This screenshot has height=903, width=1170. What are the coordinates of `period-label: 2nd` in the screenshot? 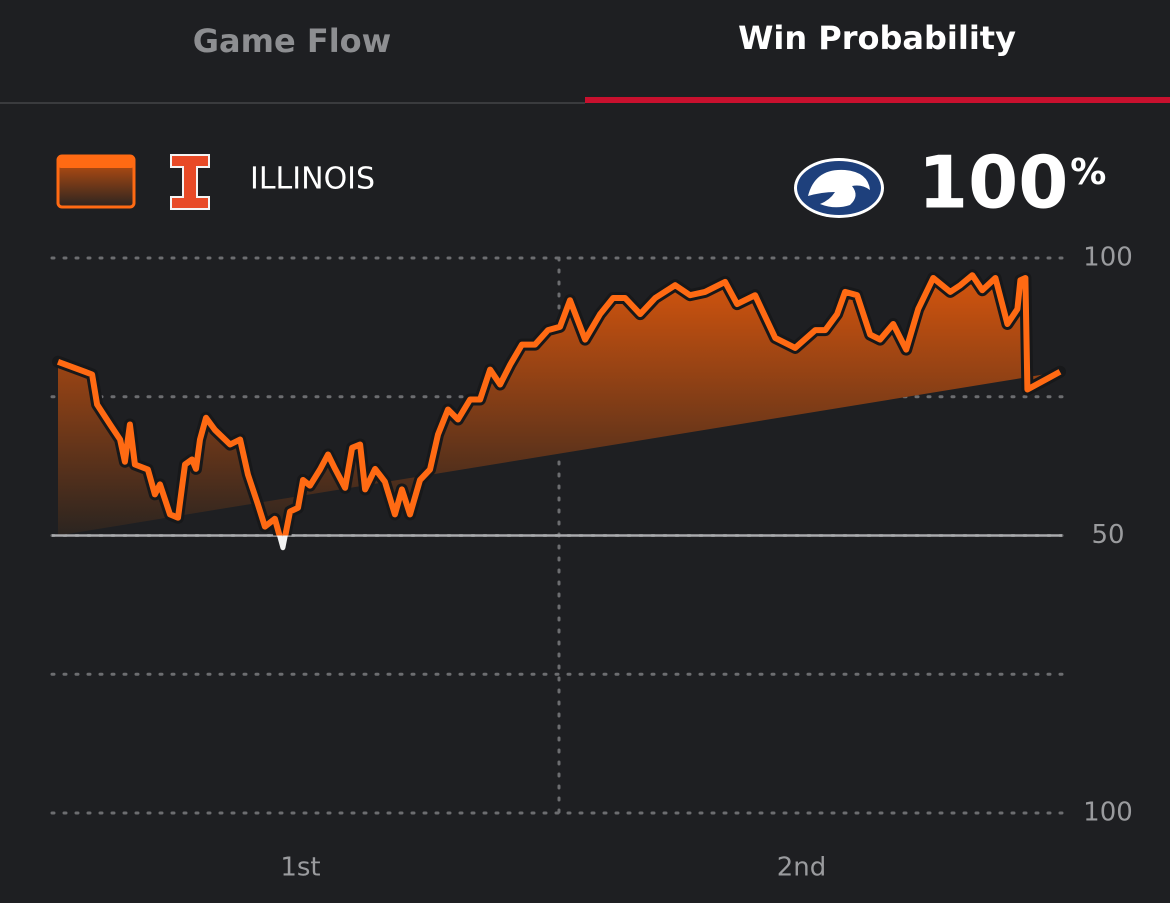 It's located at (802, 868).